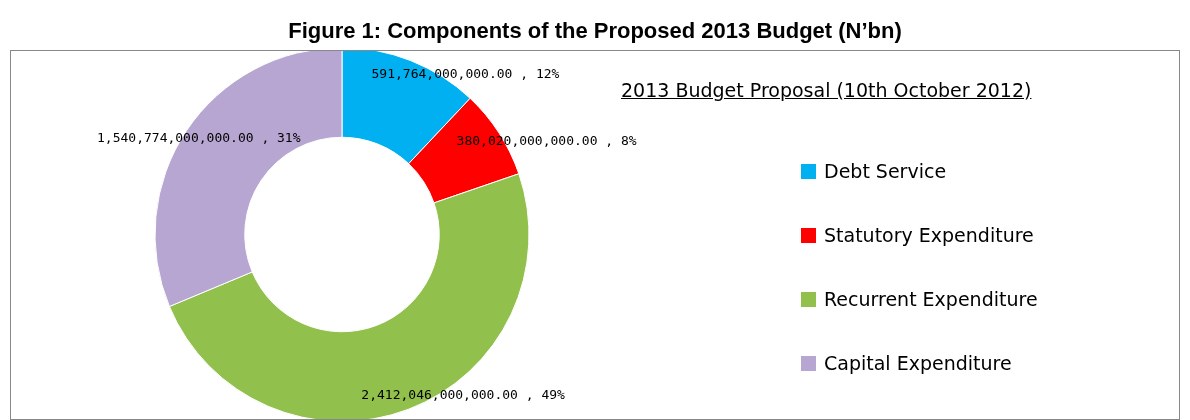  I want to click on legend-label: Recurrent Expenditure, so click(931, 299).